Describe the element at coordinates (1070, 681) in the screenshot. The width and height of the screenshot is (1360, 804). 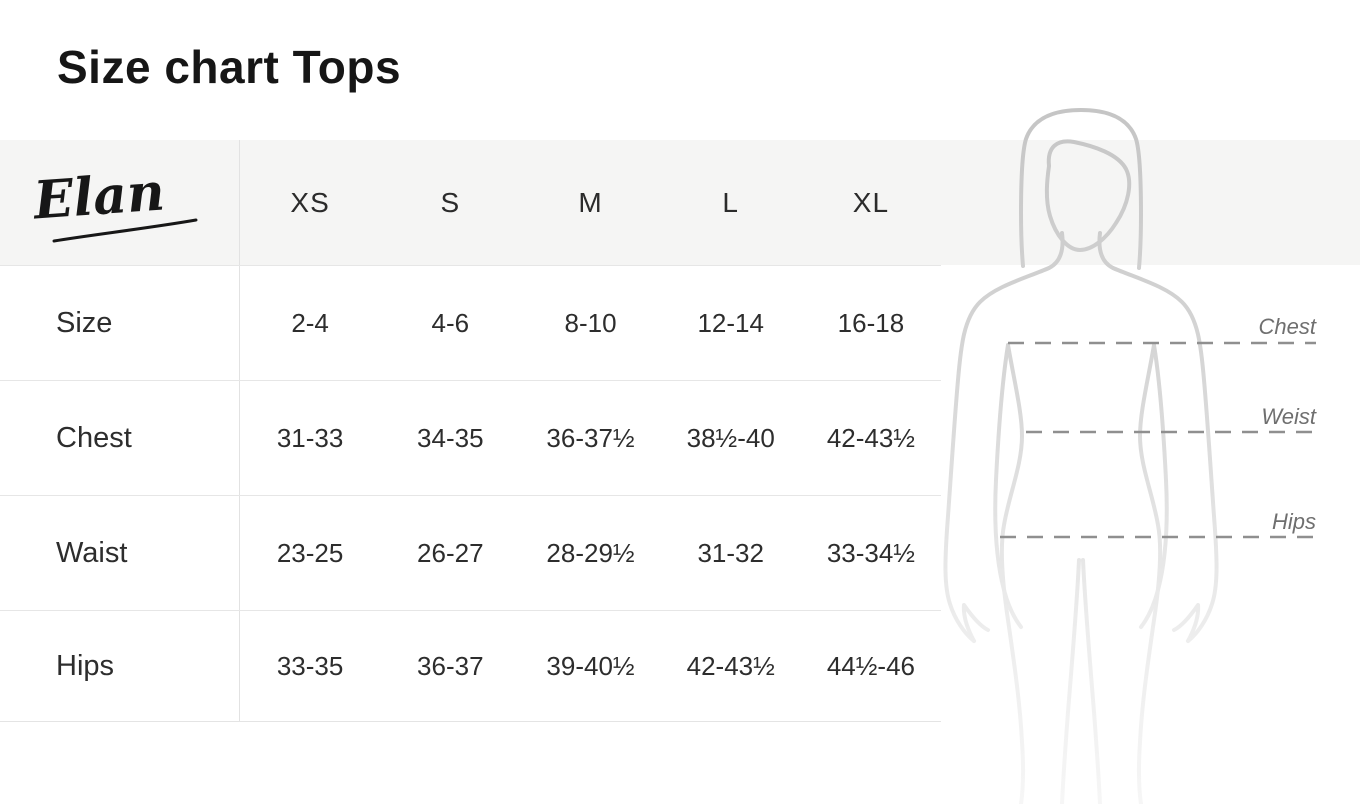
I see `inner-leg-left` at that location.